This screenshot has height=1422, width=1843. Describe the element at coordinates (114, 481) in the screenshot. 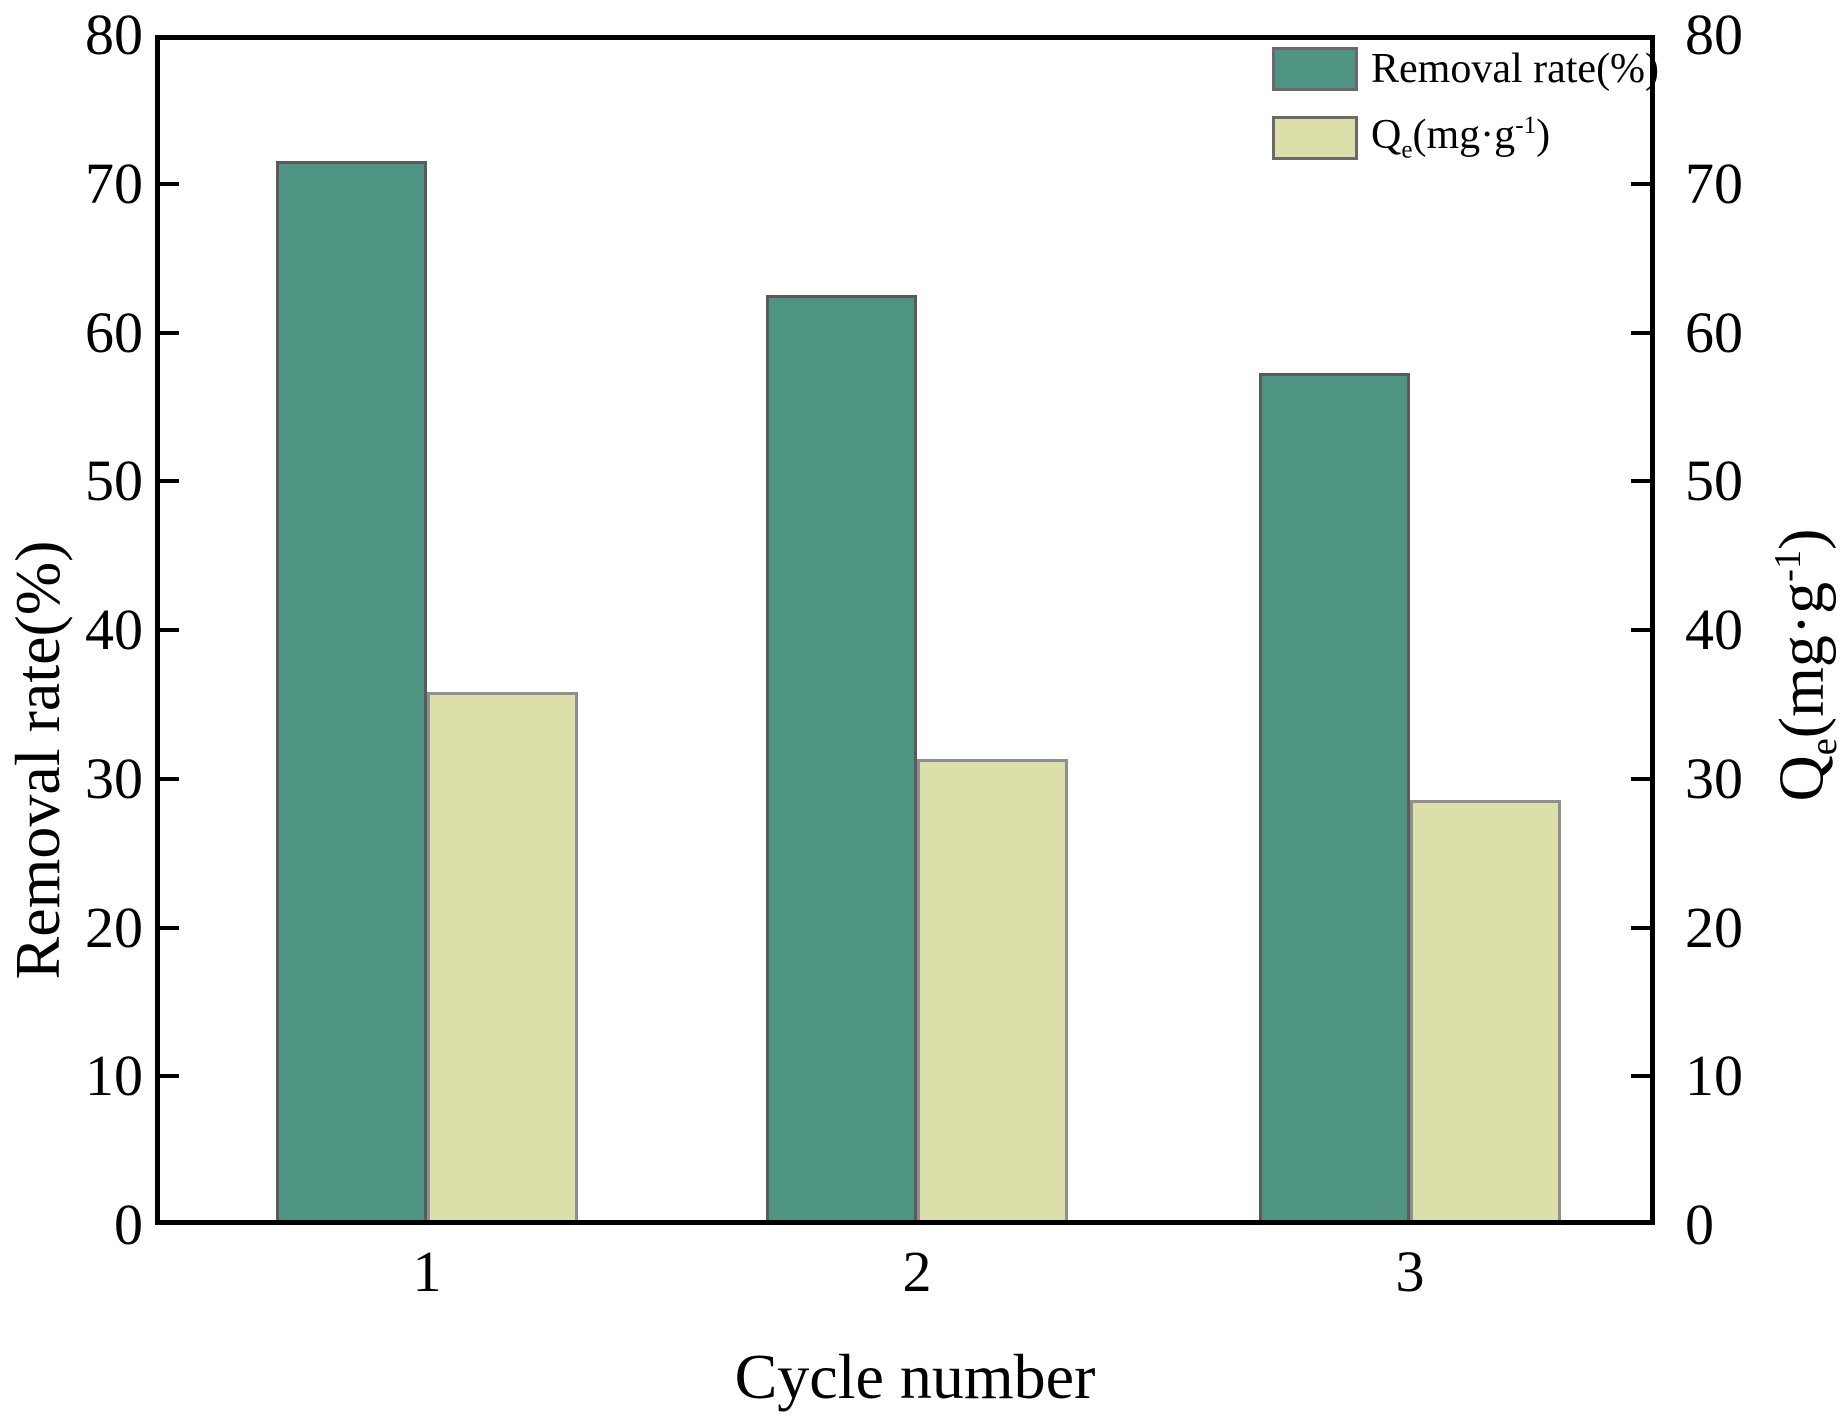

I see `y-tick-label-left-50: 50` at that location.